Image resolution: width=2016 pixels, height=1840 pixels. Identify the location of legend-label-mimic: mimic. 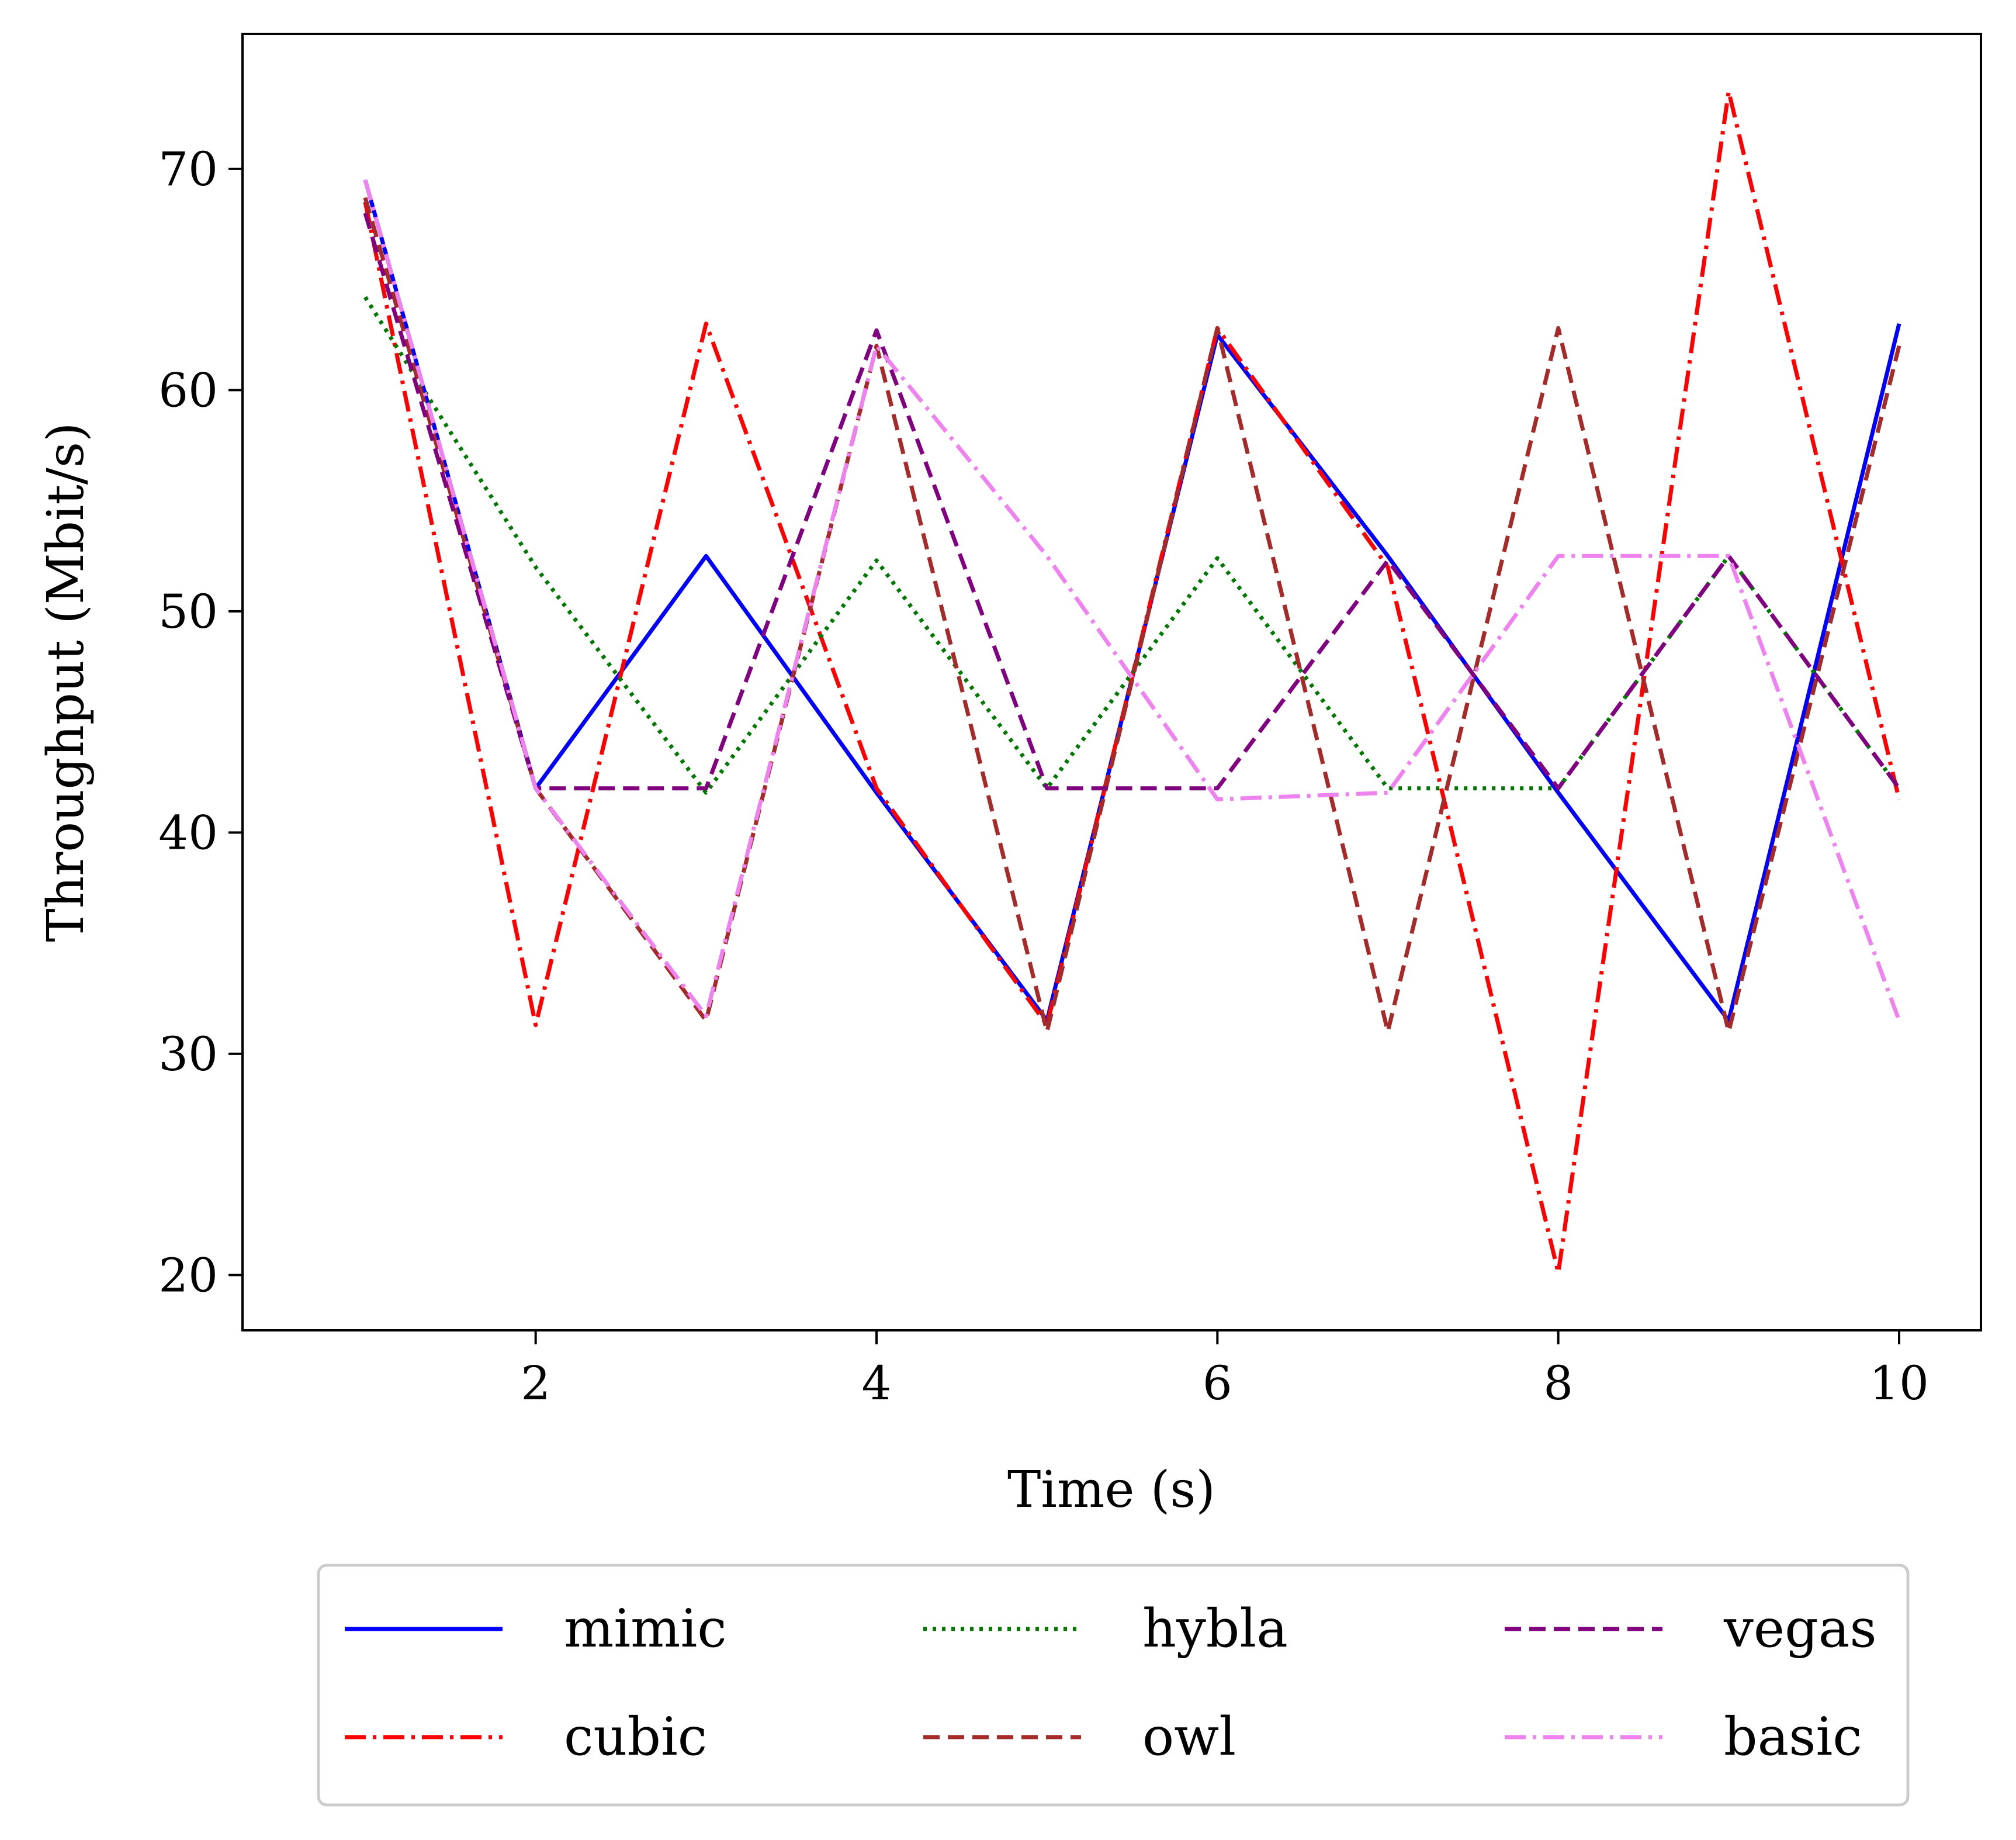
(645, 1628).